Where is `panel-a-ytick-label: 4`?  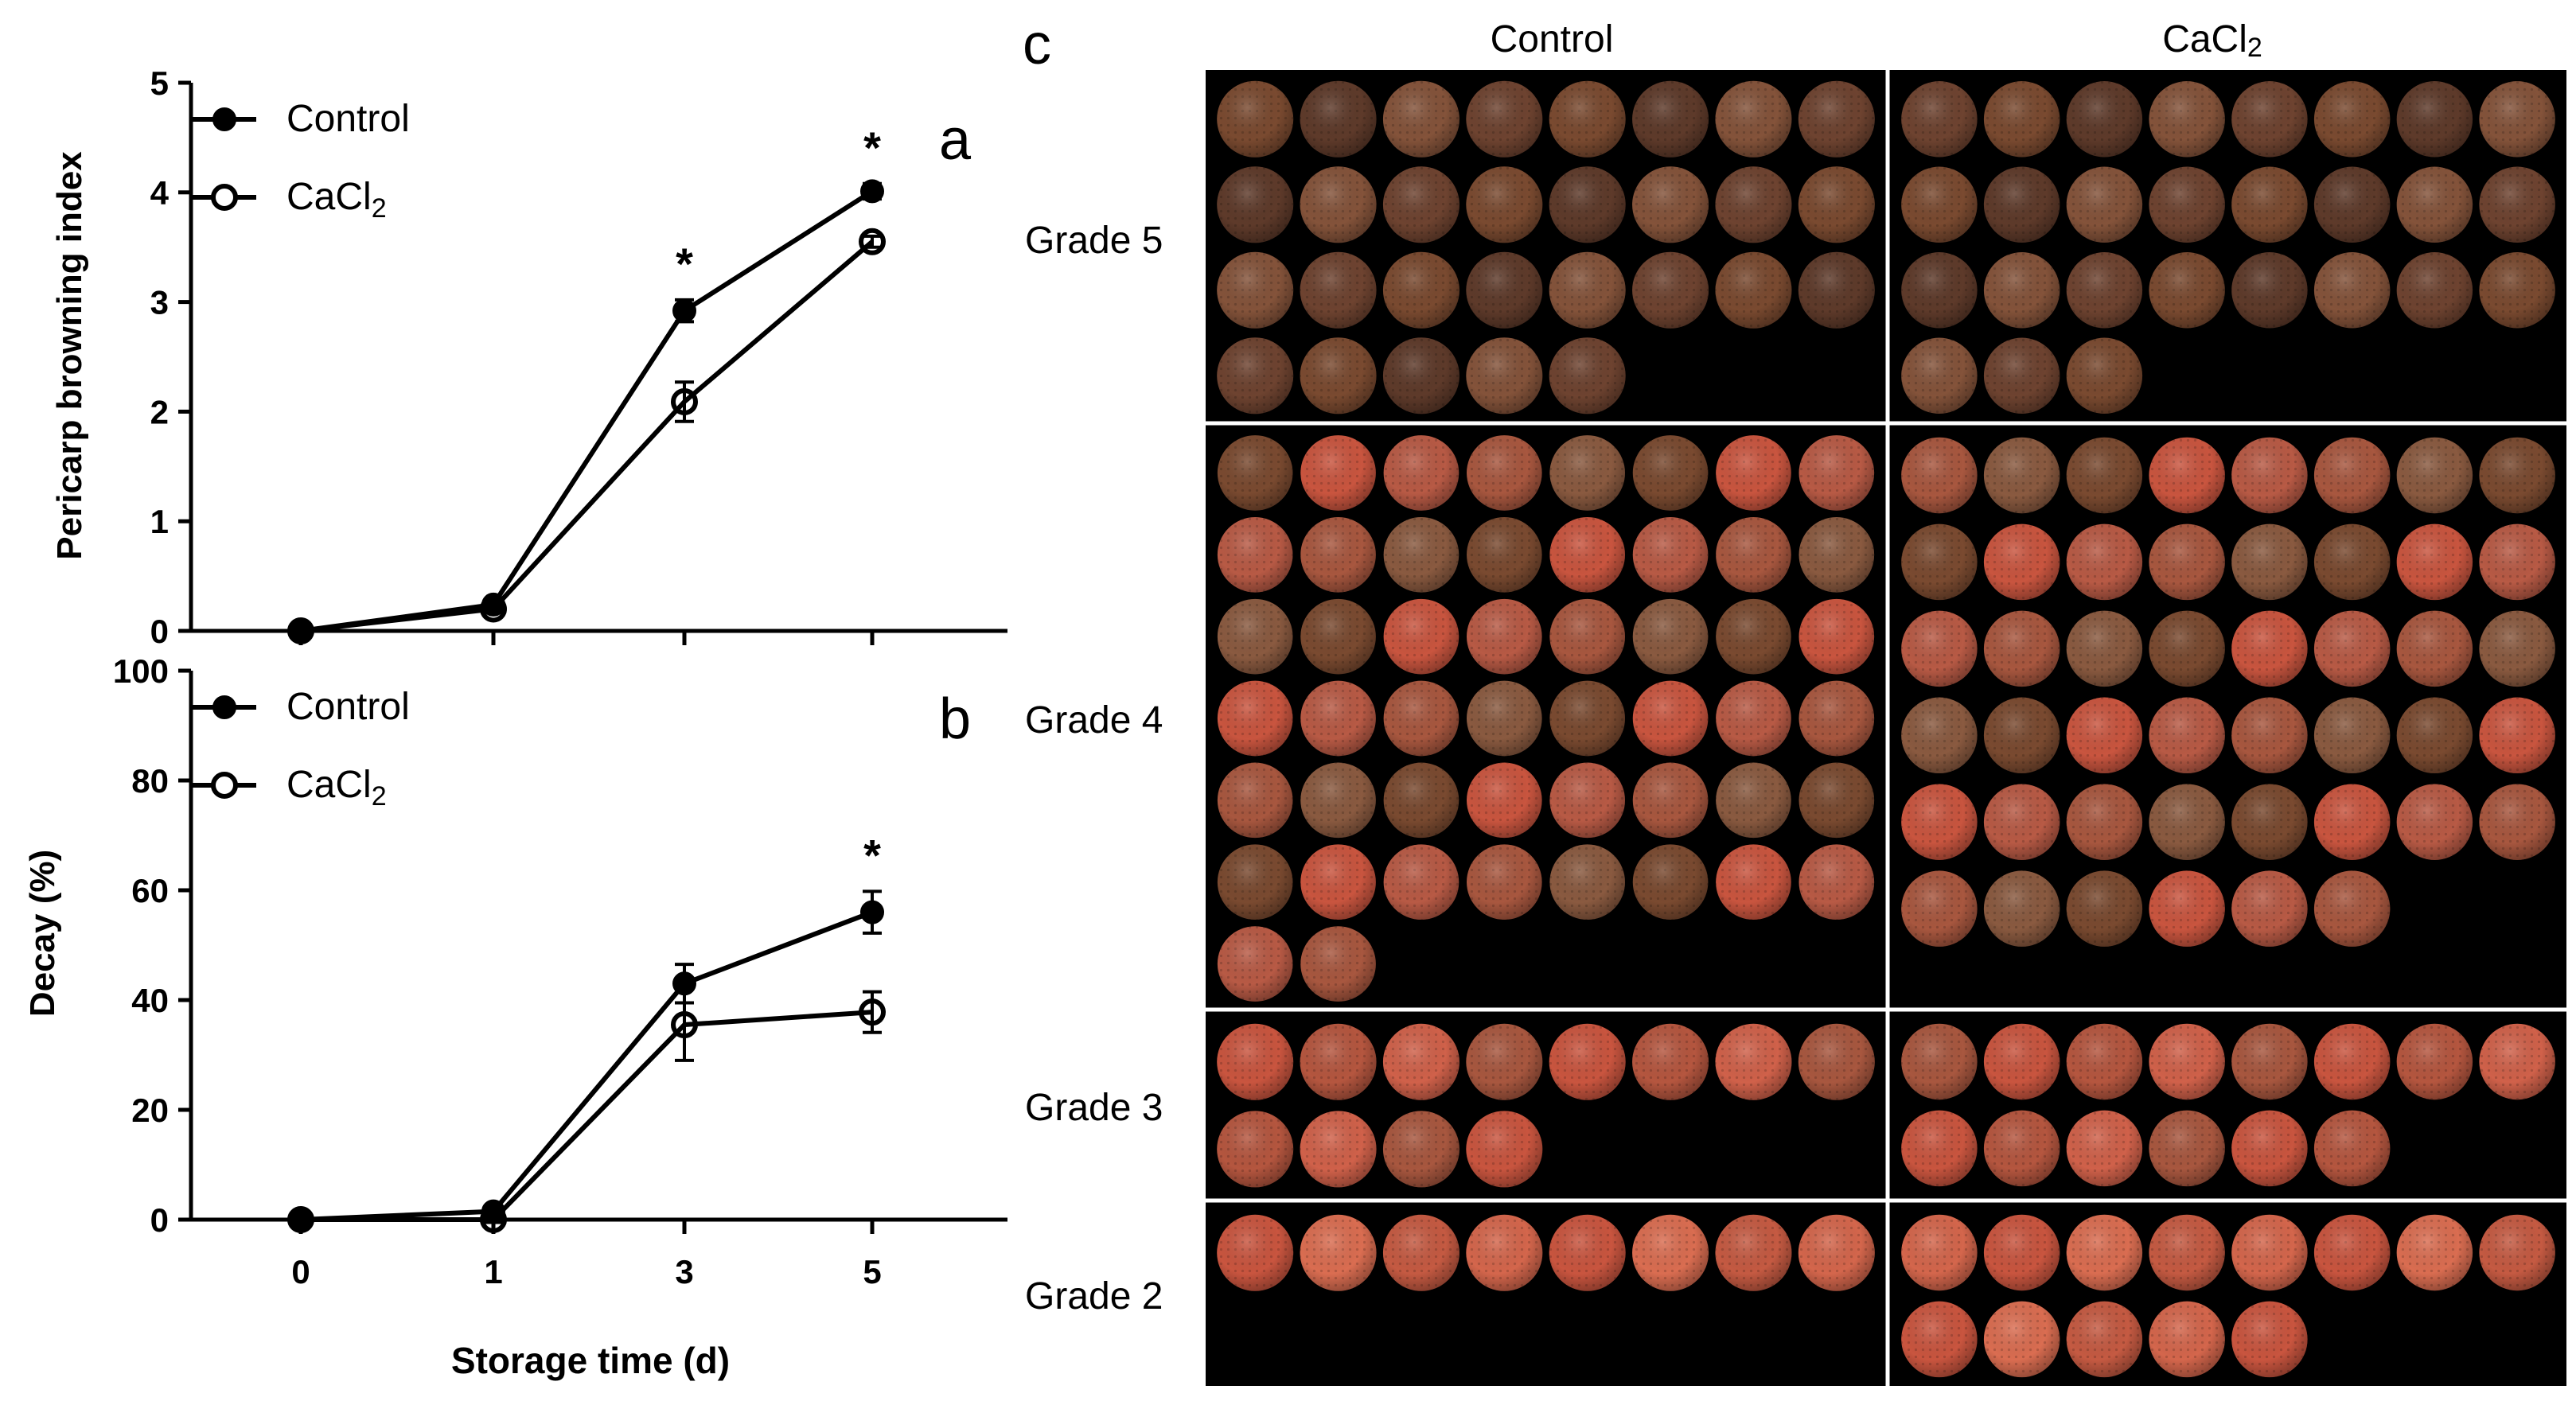
panel-a-ytick-label: 4 is located at coordinates (160, 193).